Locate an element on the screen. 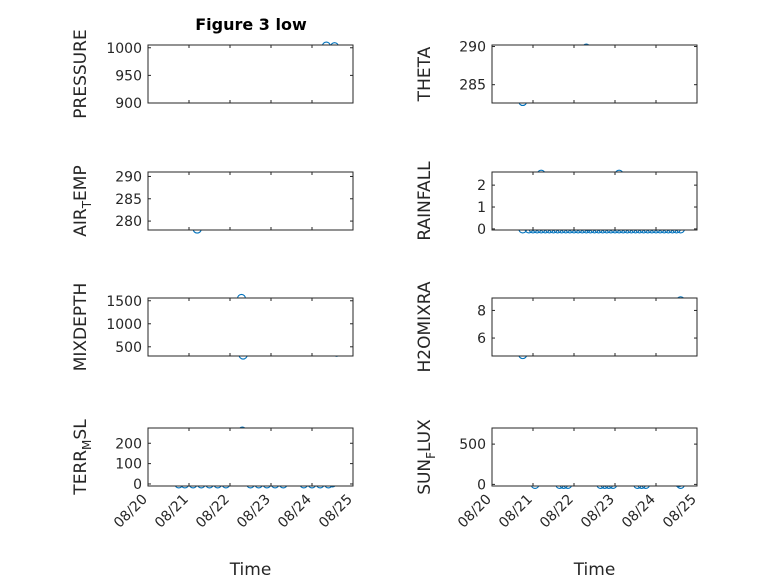 This screenshot has width=778, height=583. y-axis-label: RAINFALL is located at coordinates (425, 201).